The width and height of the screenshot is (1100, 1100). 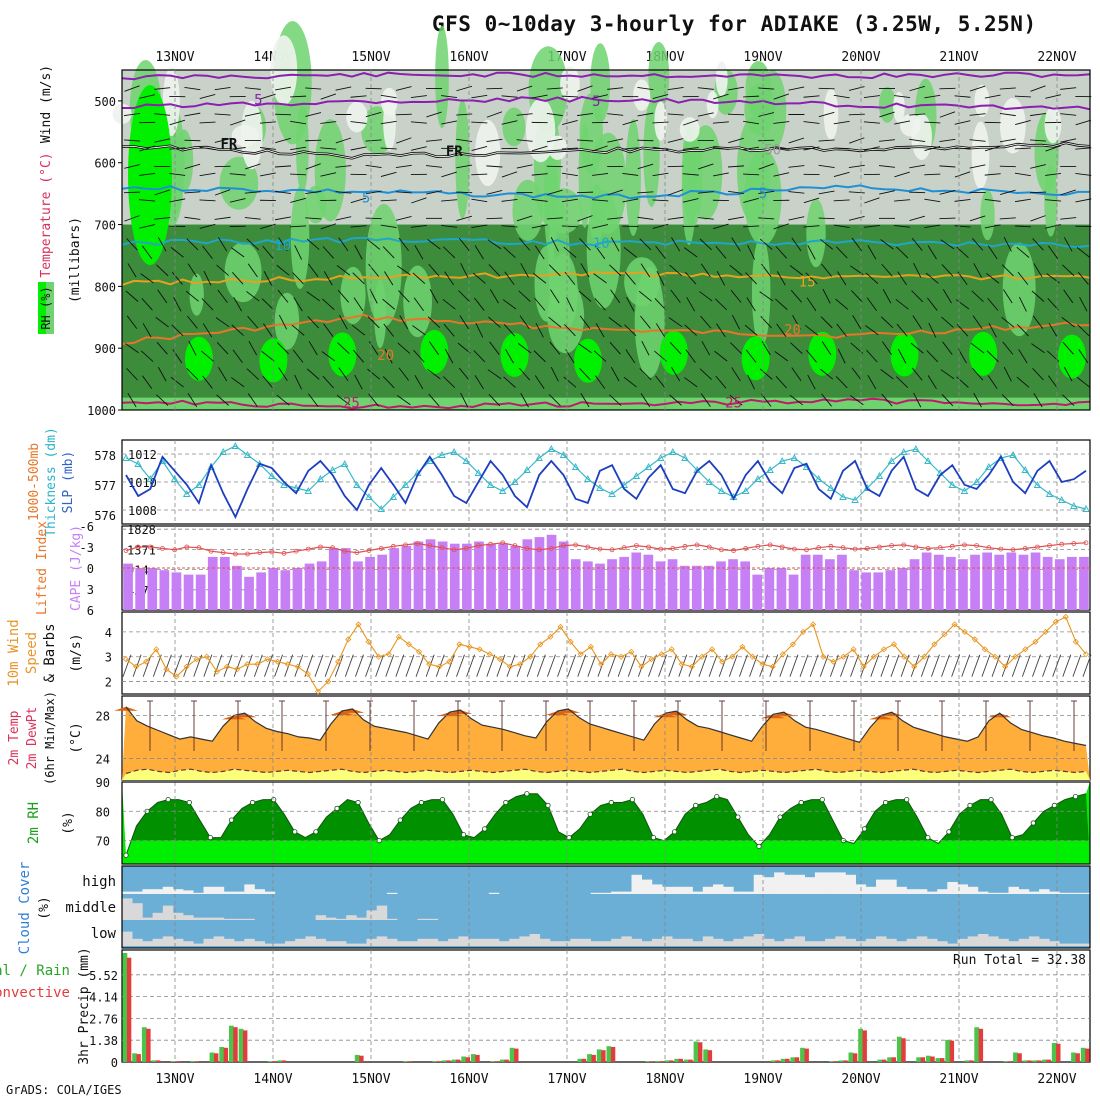 What do you see at coordinates (938, 582) in the screenshot?
I see `cape-bar` at bounding box center [938, 582].